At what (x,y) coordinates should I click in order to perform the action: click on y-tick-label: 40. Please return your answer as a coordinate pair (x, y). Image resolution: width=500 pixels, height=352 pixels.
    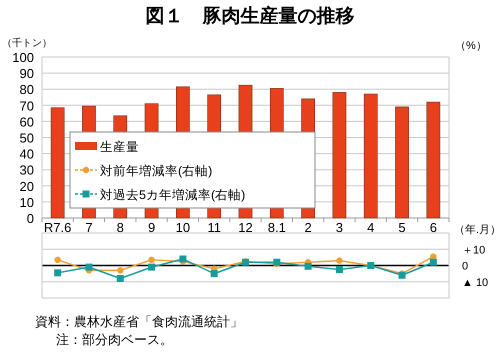
    Looking at the image, I should click on (27, 154).